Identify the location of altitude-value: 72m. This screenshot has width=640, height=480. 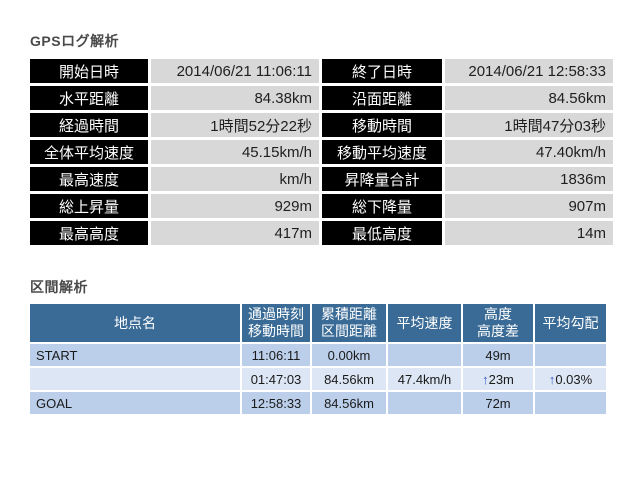
(498, 403).